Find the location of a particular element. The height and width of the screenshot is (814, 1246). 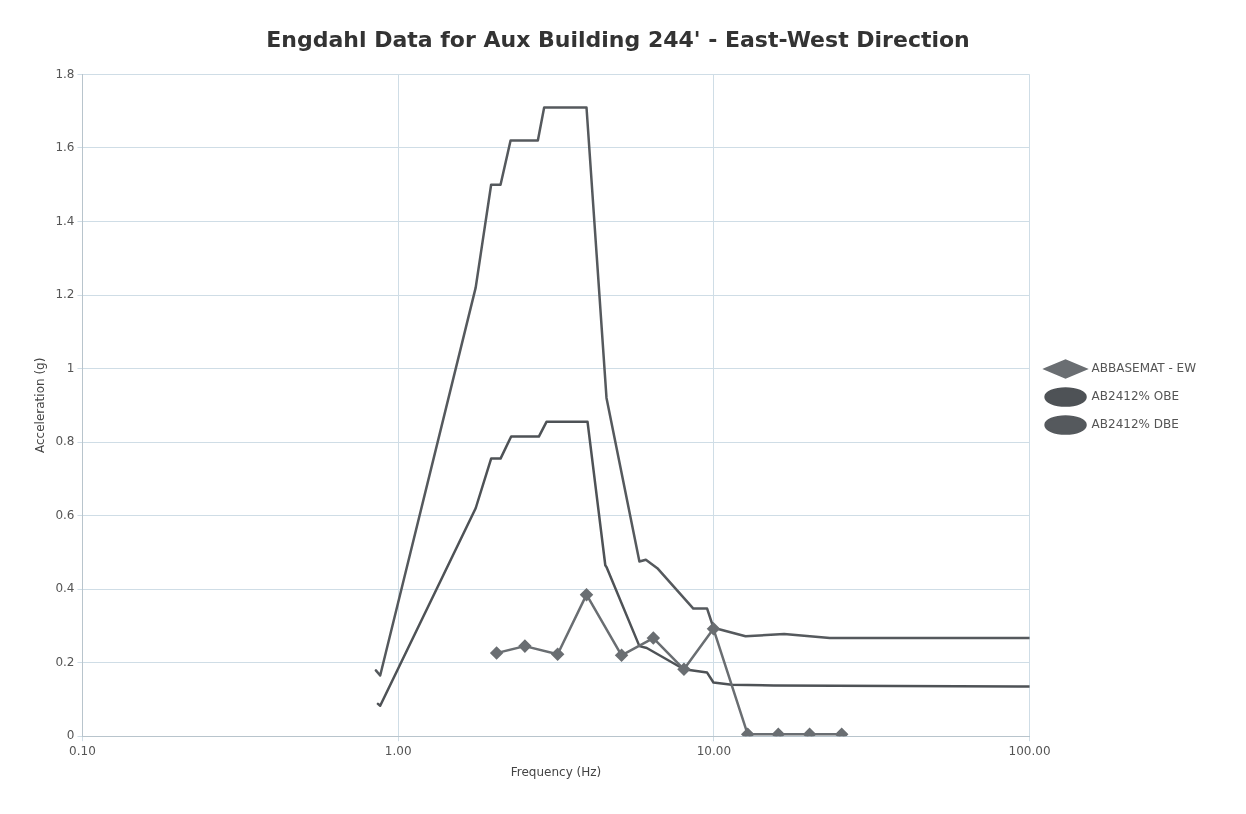

y-tick-label: 0.8 is located at coordinates (65, 441).